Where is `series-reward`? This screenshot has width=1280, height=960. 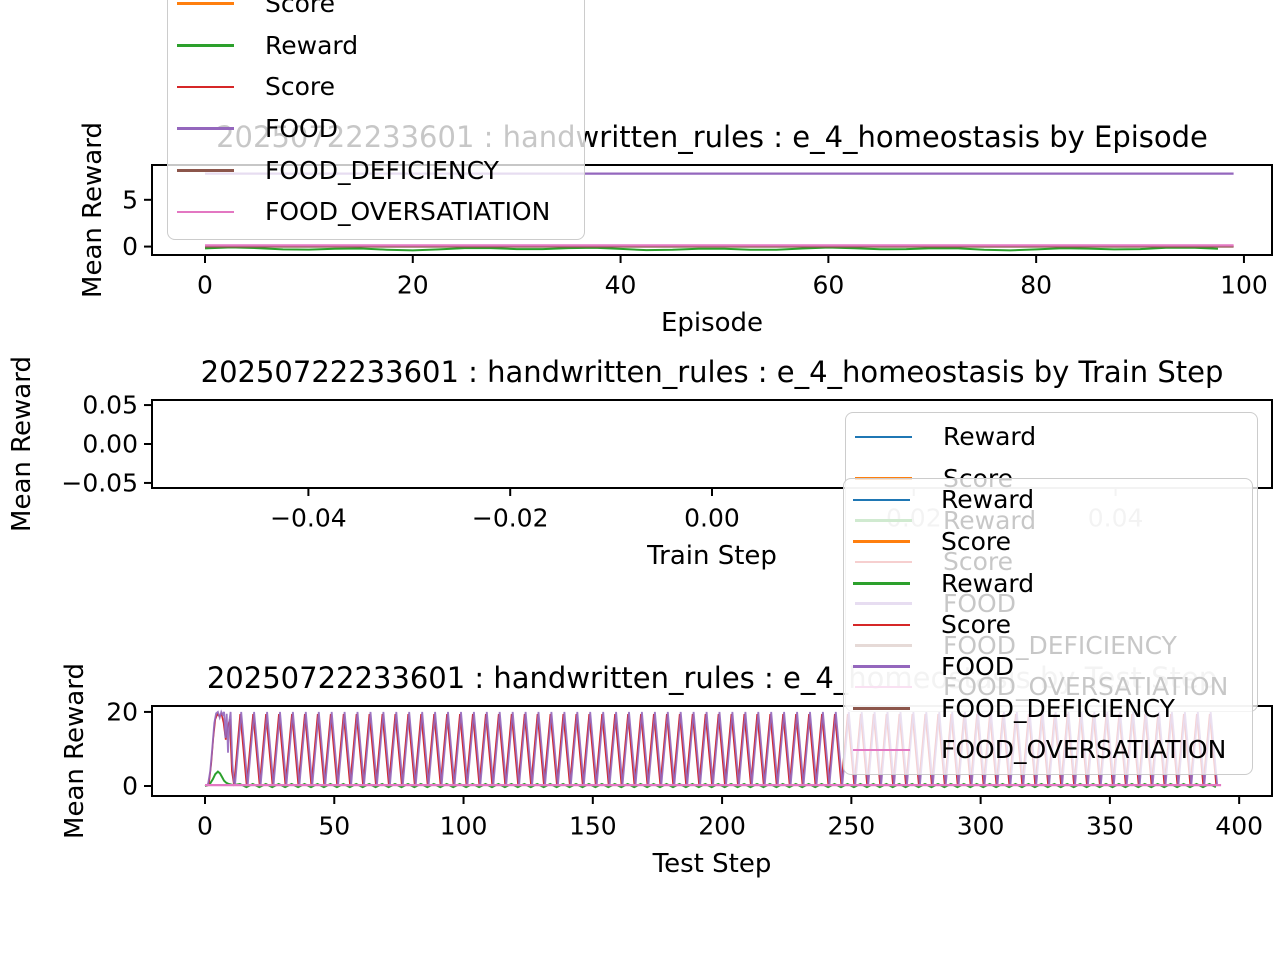
series-reward is located at coordinates (711, 249).